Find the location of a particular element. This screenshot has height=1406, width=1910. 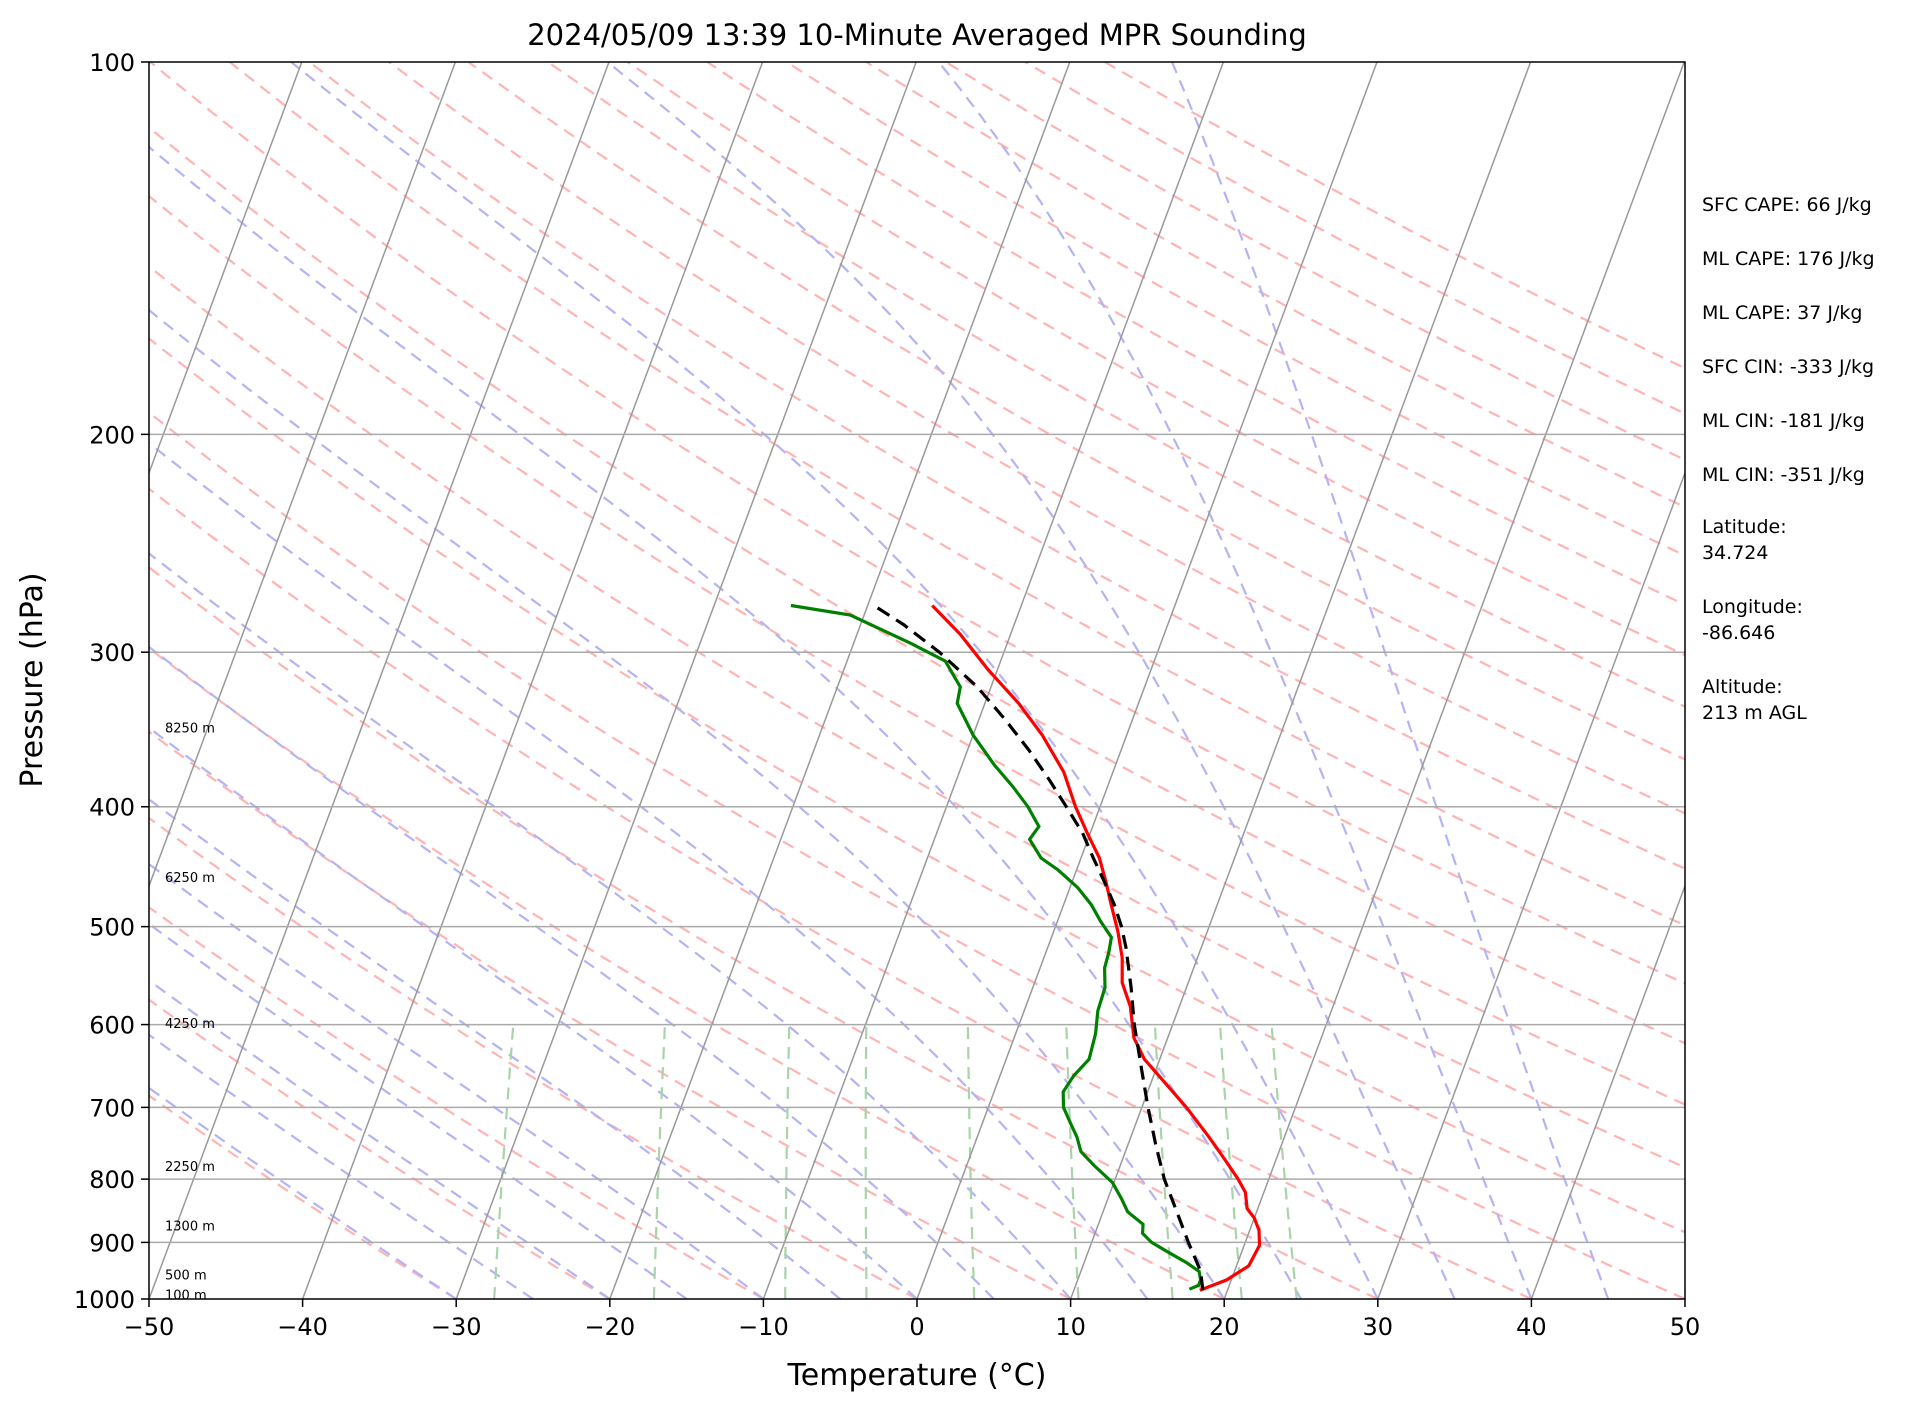

location-label: Longitude: is located at coordinates (1752, 607).